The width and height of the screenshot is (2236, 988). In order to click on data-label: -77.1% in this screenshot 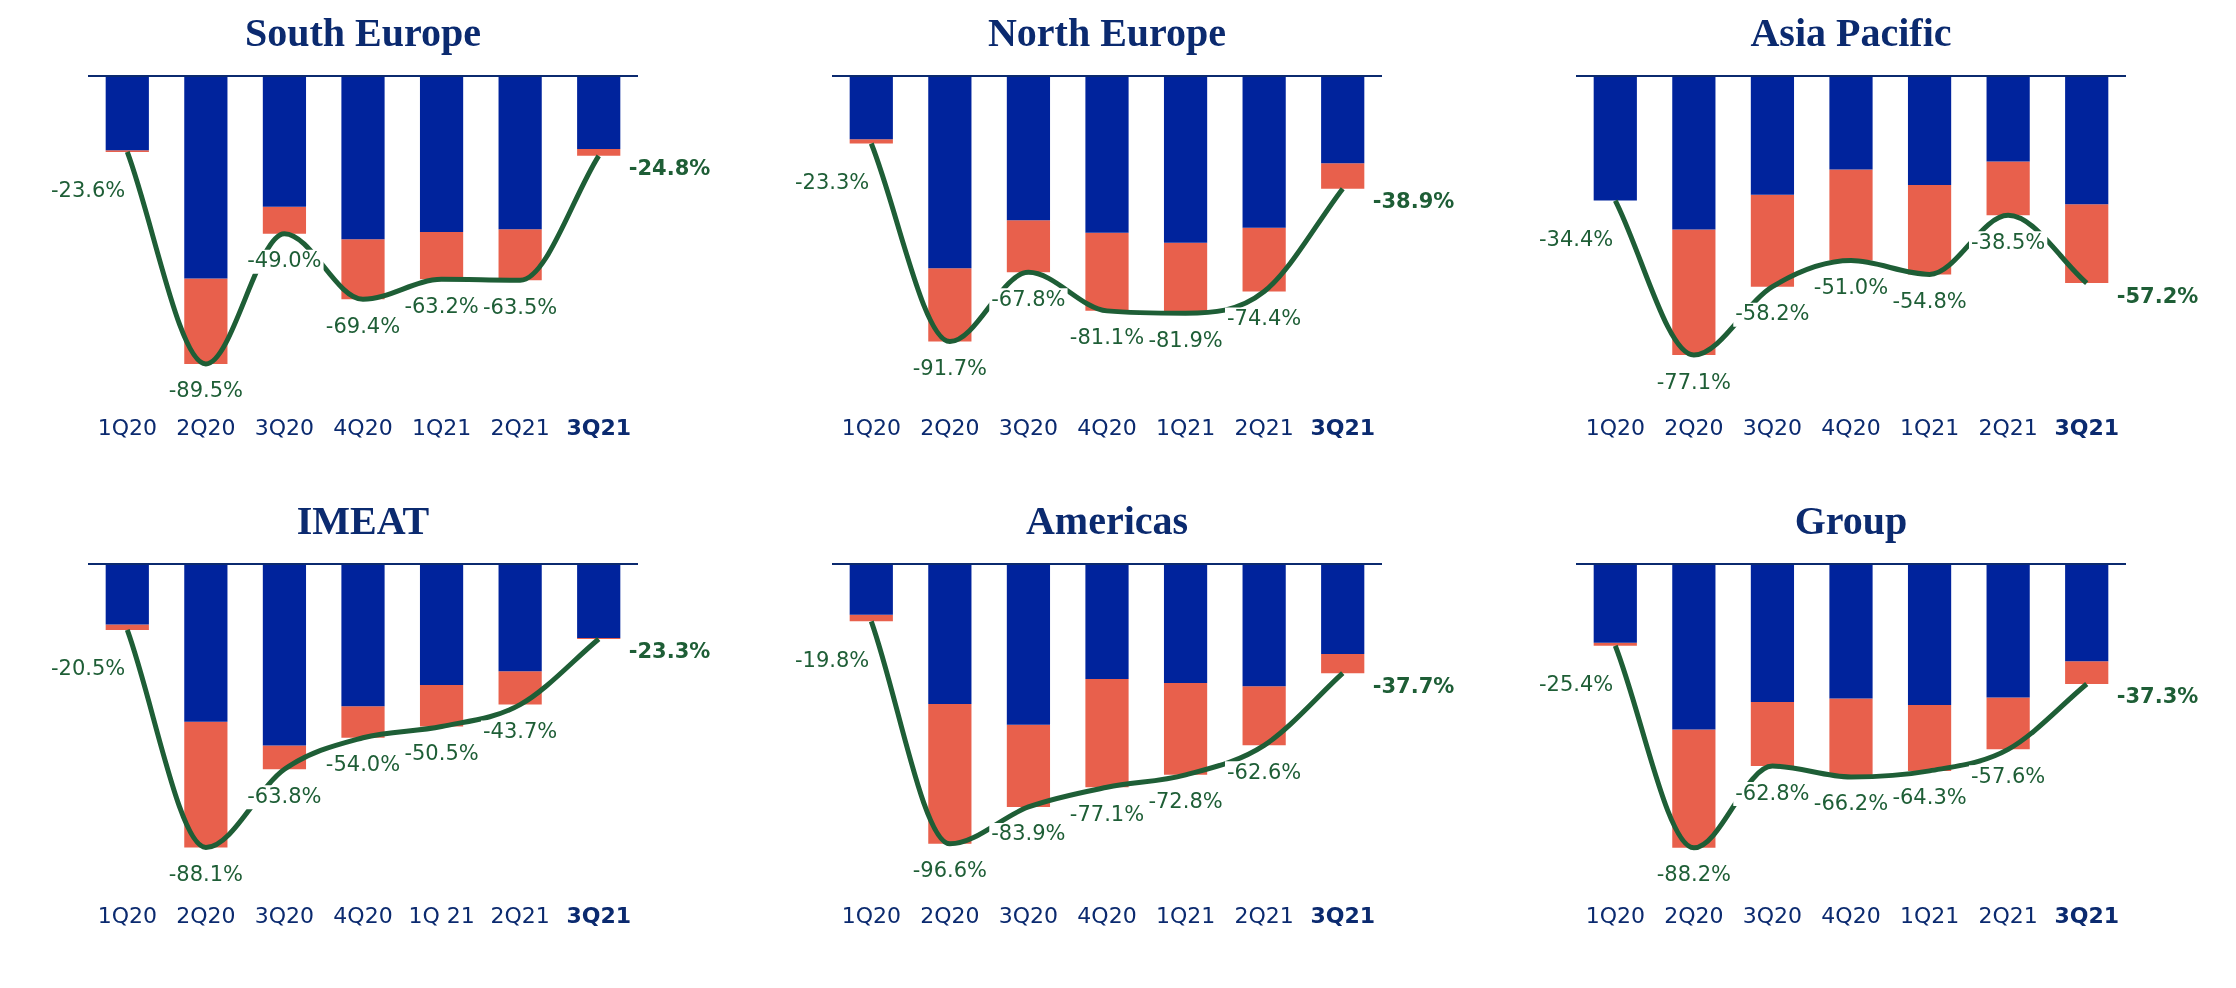, I will do `click(1694, 381)`.